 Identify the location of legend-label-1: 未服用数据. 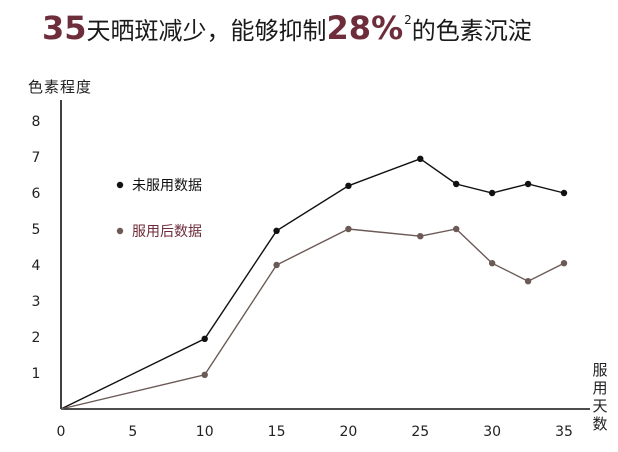
(167, 186).